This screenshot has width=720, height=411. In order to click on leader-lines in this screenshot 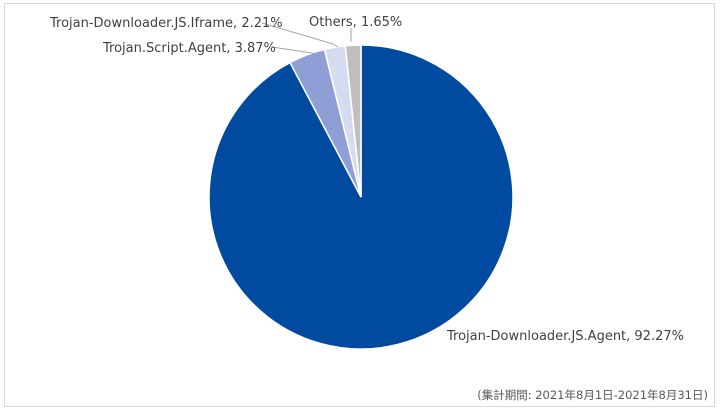, I will do `click(306, 38)`.